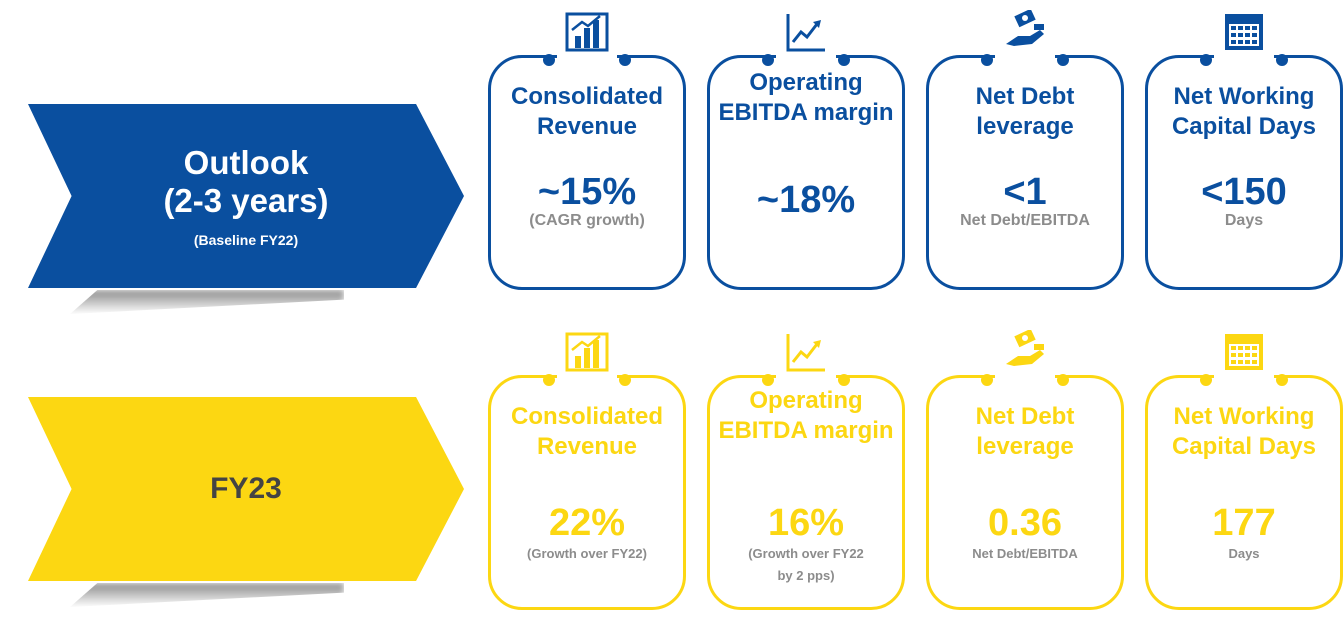  I want to click on banner-title-line2: (2-3 years), so click(246, 200).